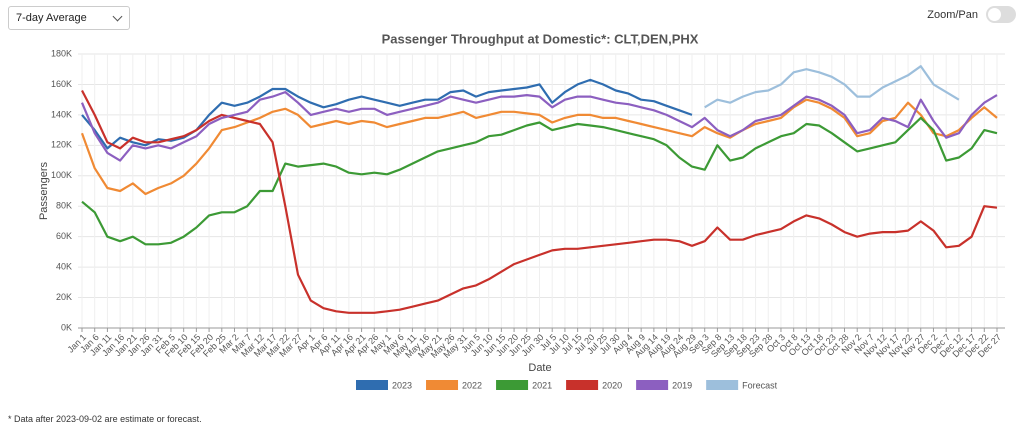 This screenshot has height=433, width=1024. What do you see at coordinates (66, 327) in the screenshot?
I see `y-tick-label: 0K` at bounding box center [66, 327].